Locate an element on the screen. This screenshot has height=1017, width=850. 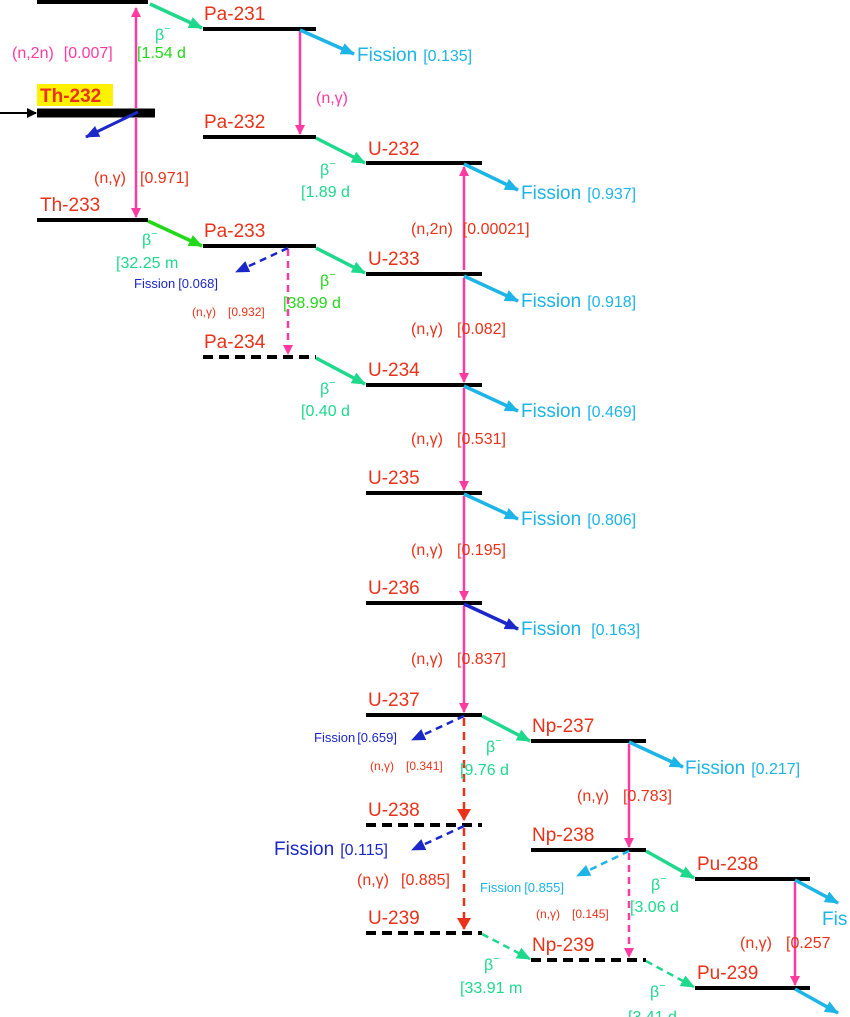
halflife-th233: [32.25 m is located at coordinates (147, 263).